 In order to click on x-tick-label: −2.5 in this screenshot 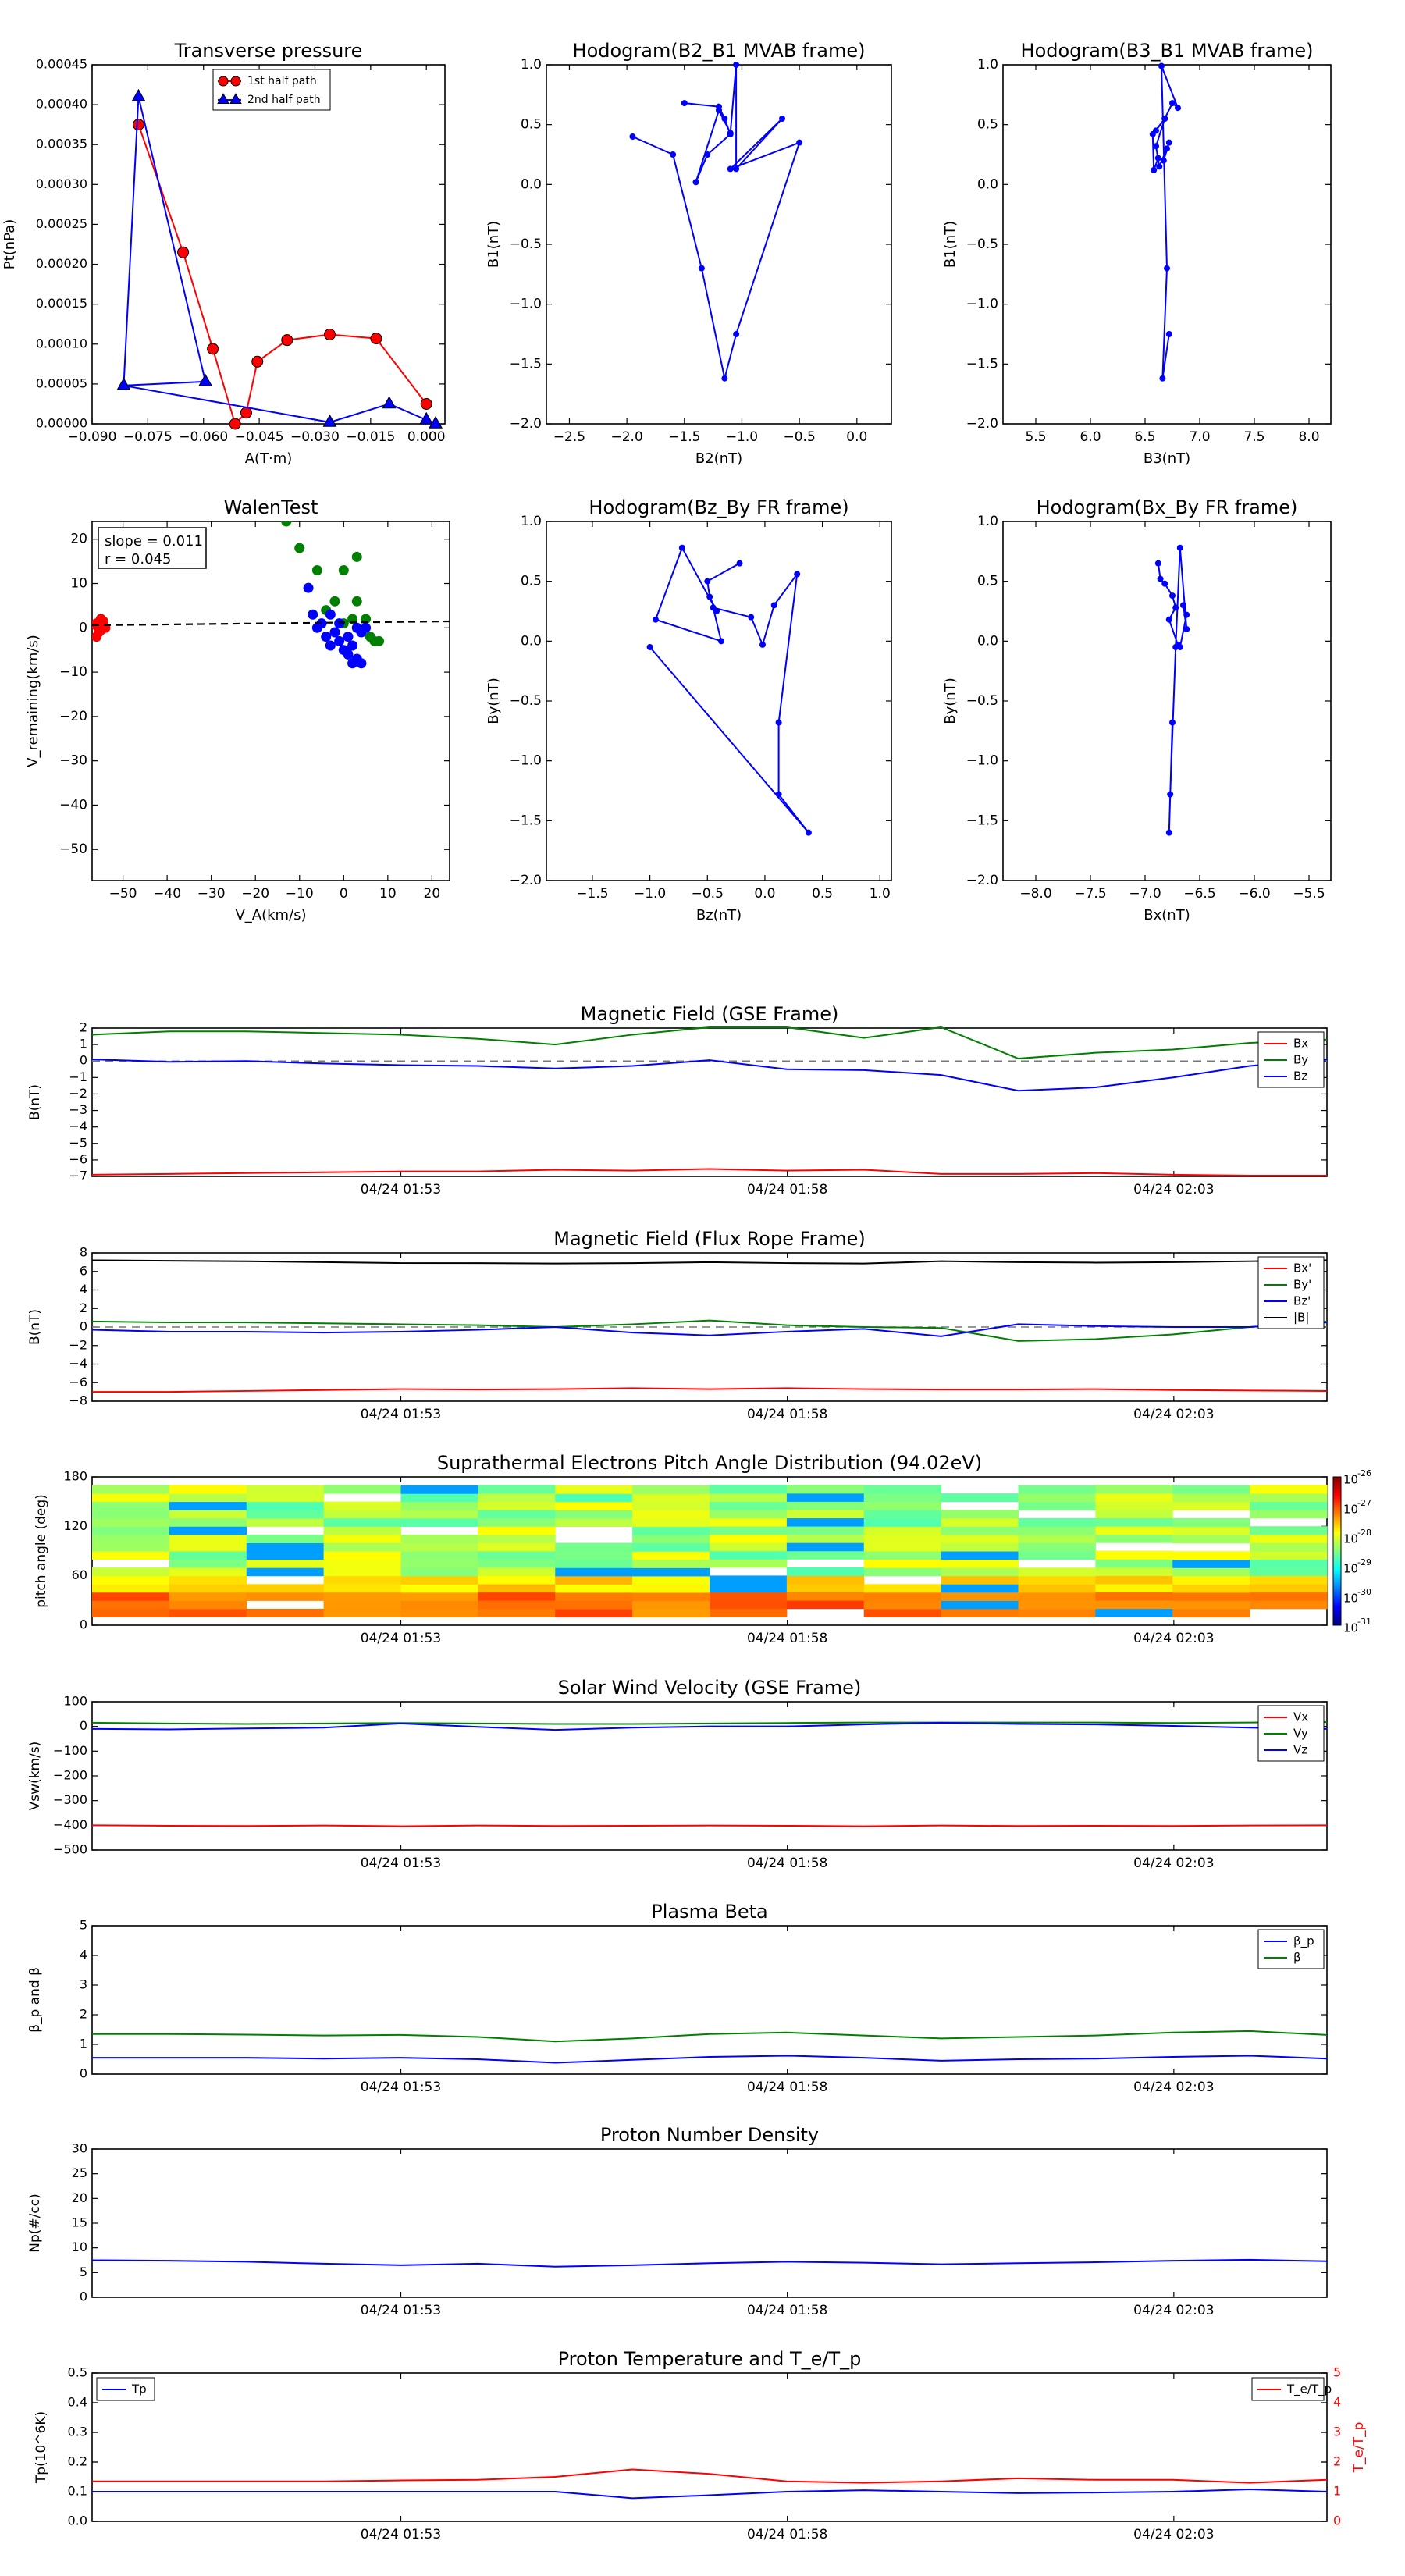, I will do `click(569, 437)`.